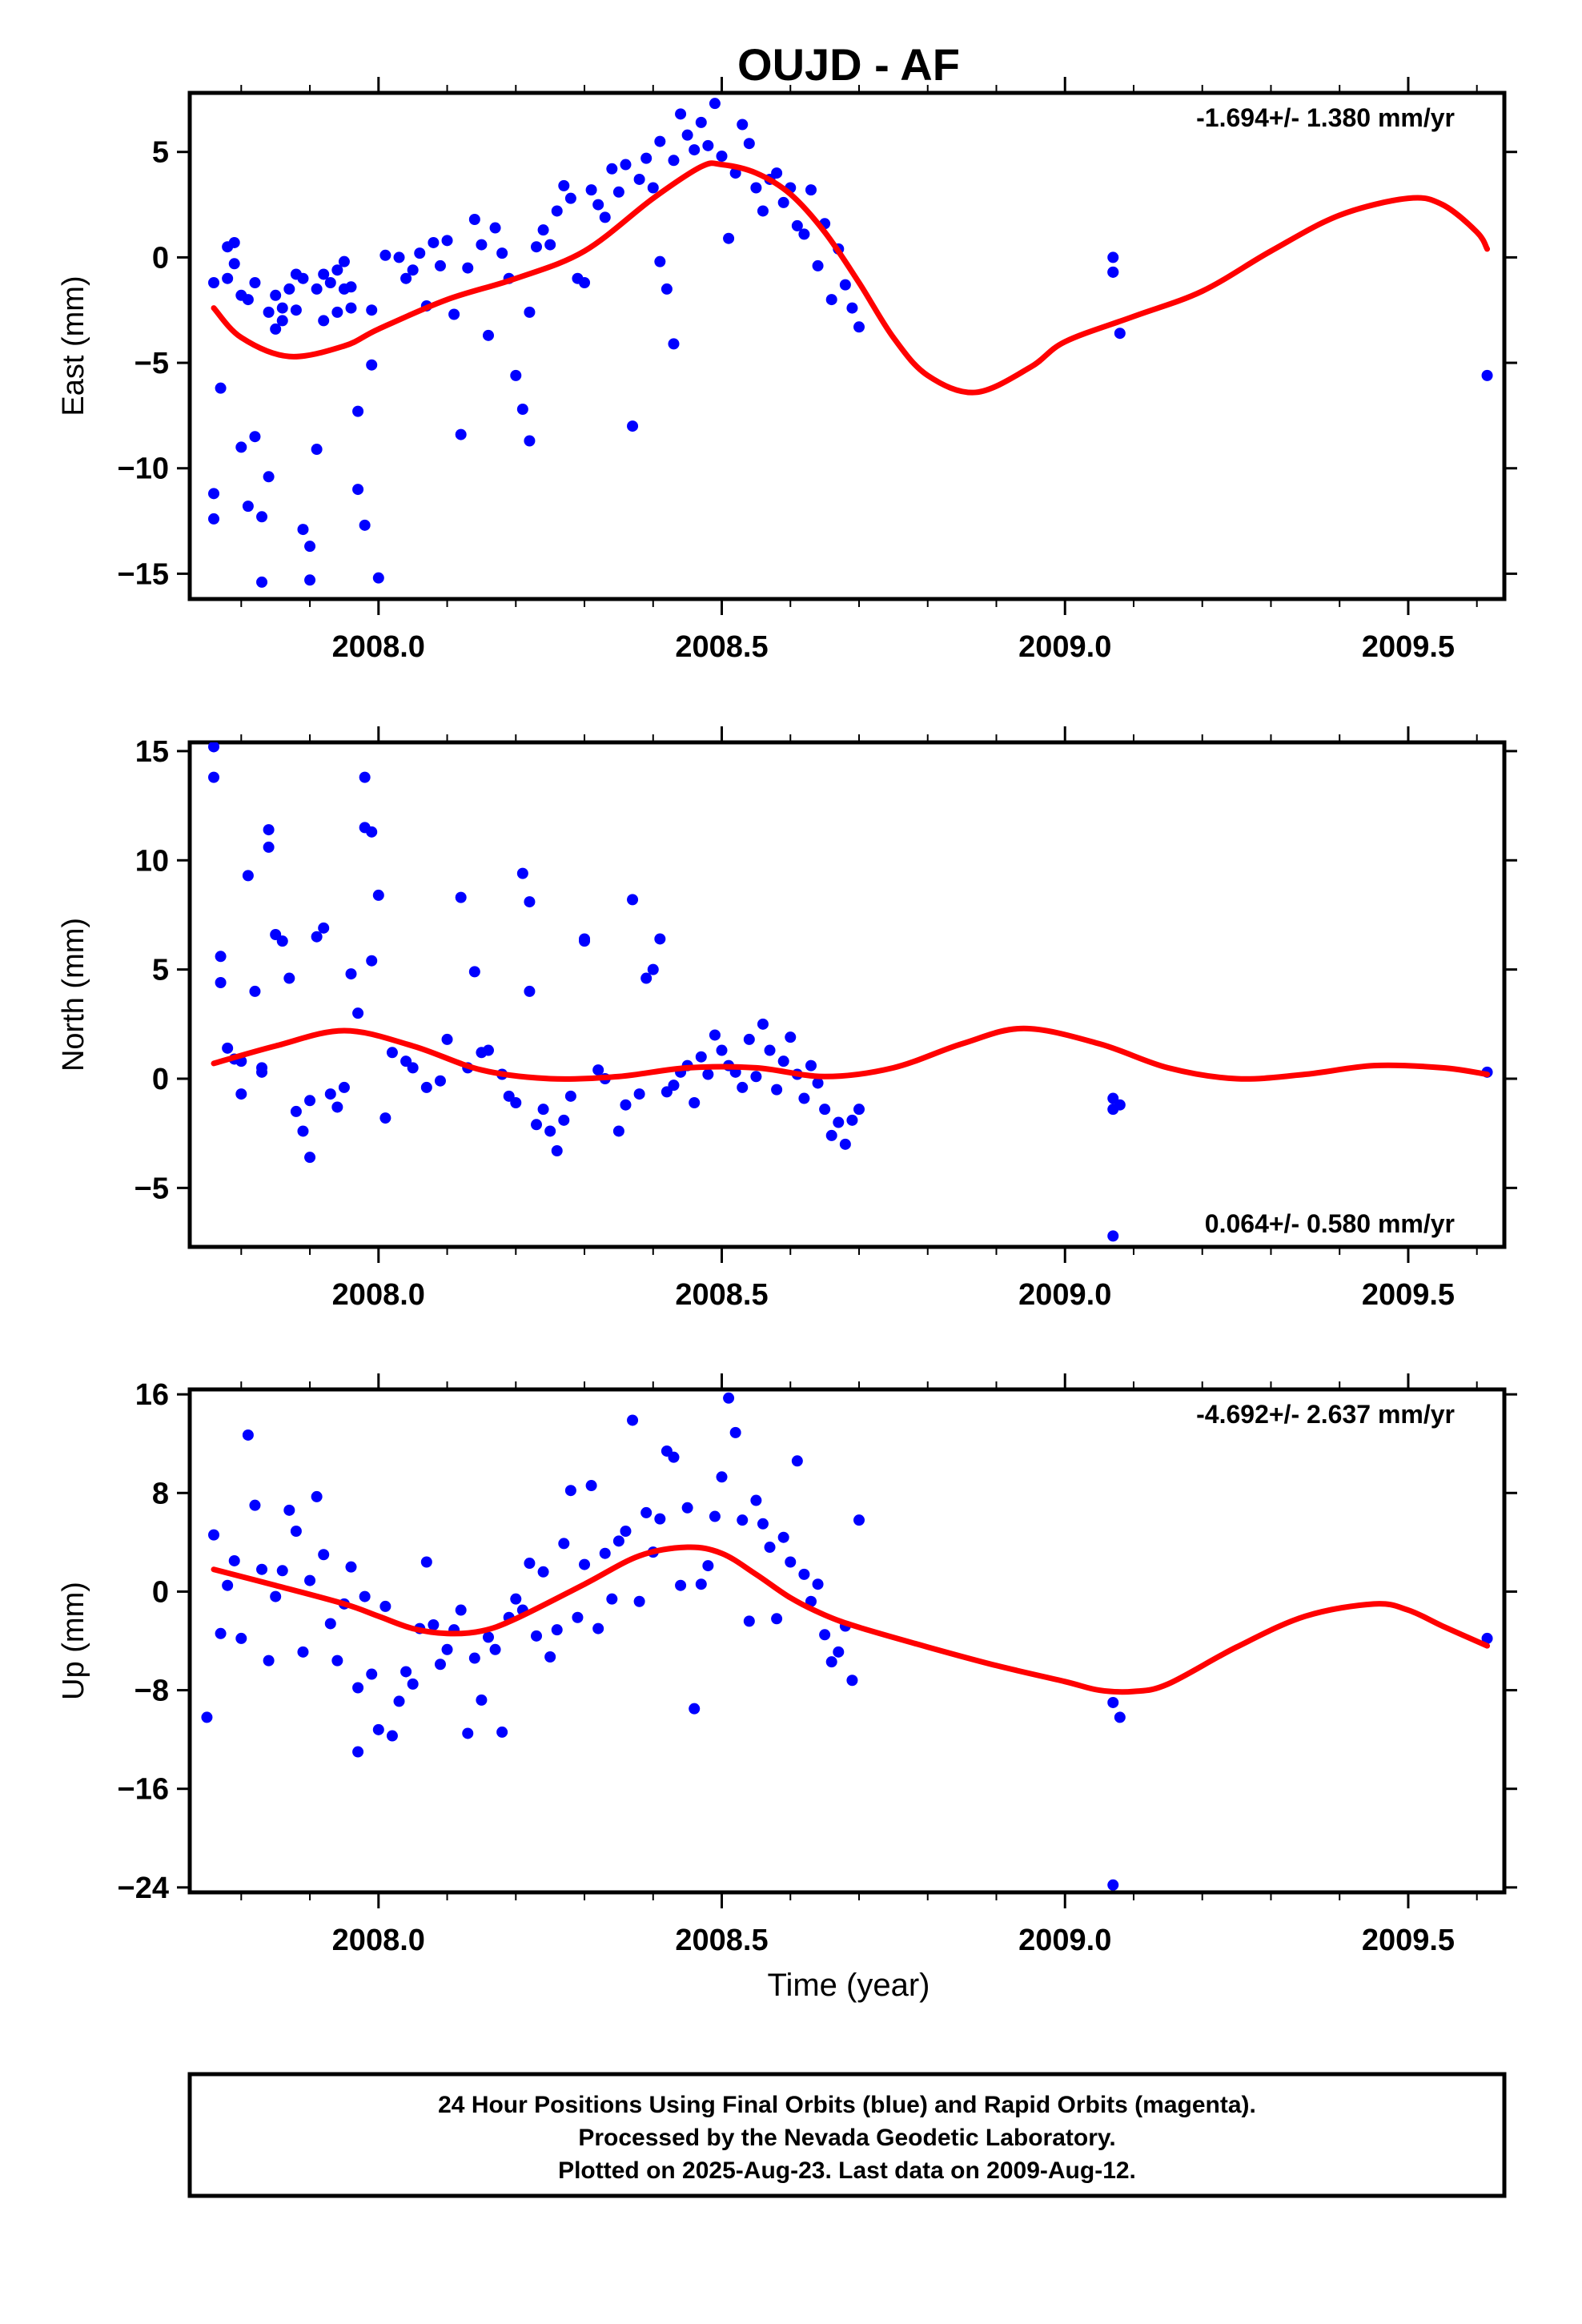  I want to click on east-x-tick-label: 2008.5, so click(722, 647).